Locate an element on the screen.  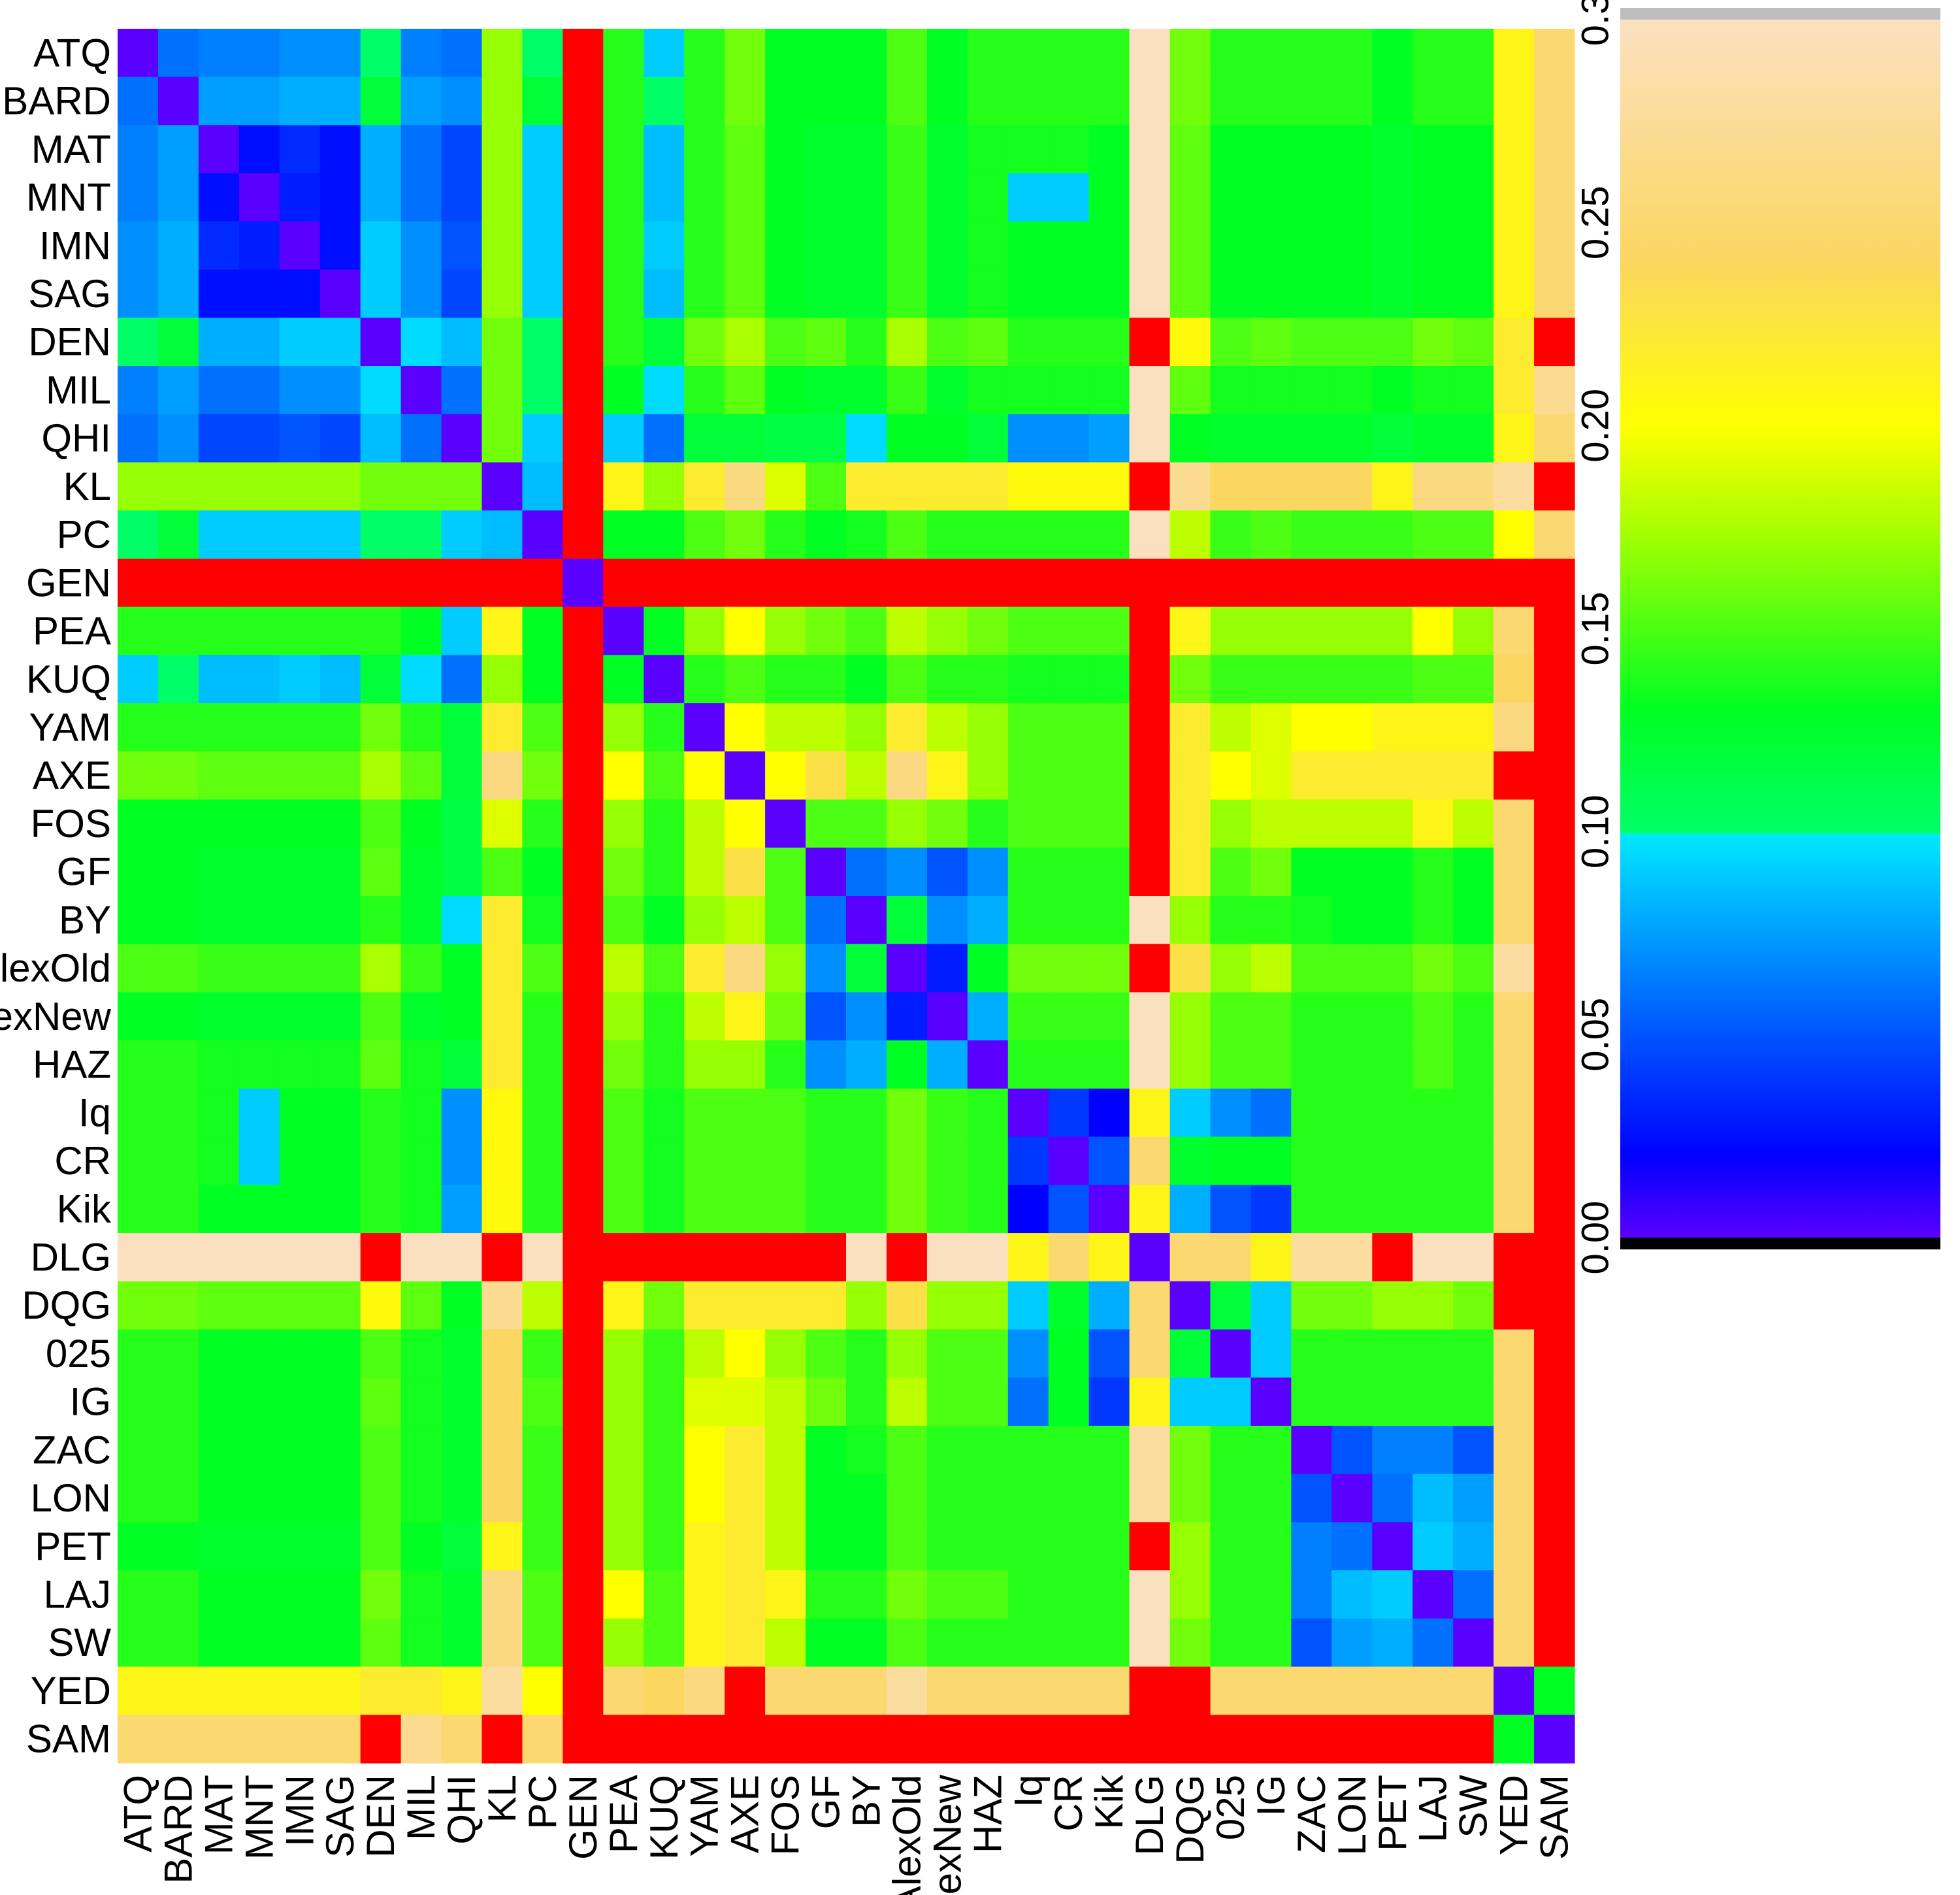
heatmap-cell-SAM-MIL is located at coordinates (421, 1740).